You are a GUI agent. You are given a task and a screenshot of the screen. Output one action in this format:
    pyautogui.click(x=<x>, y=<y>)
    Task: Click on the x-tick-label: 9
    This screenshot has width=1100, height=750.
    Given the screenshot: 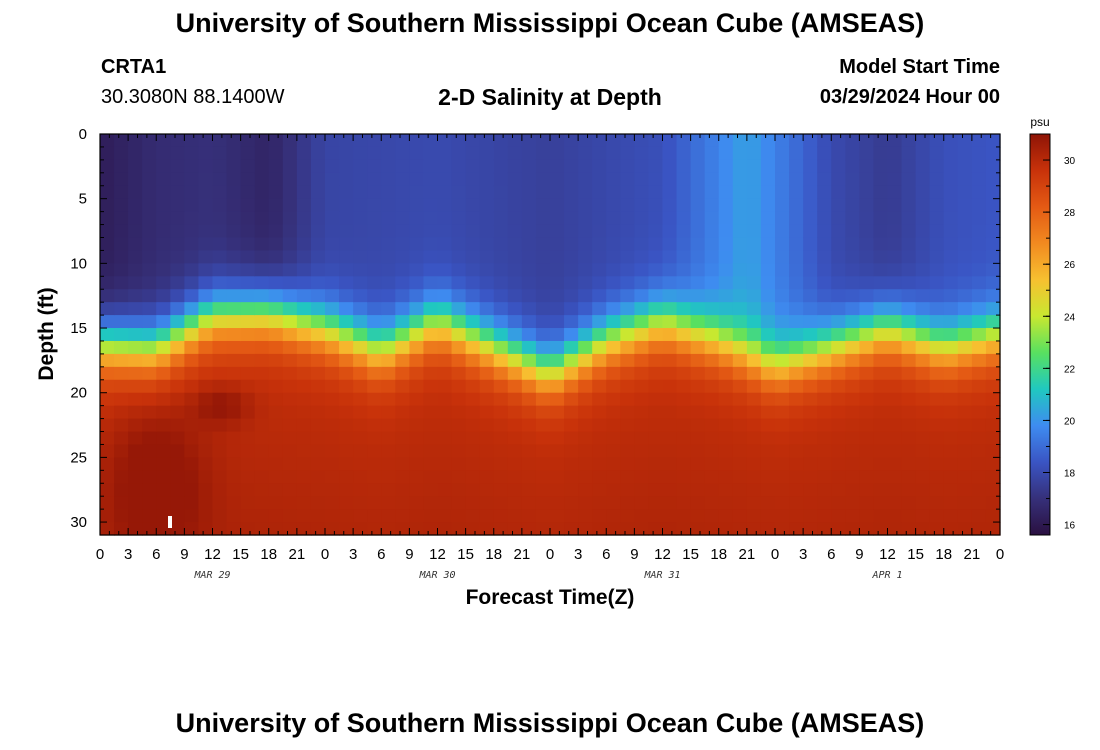 What is the action you would take?
    pyautogui.click(x=409, y=554)
    